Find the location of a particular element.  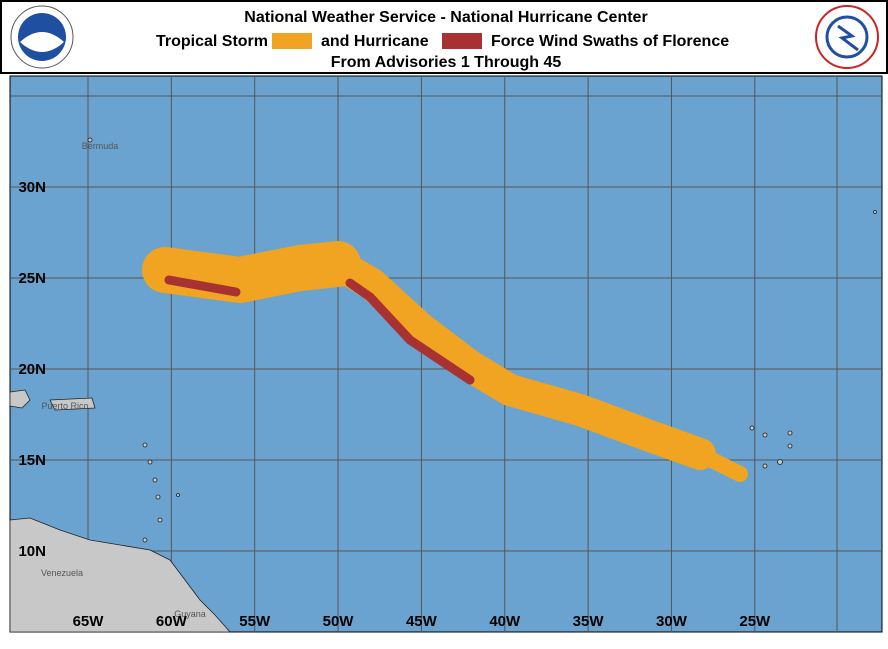

y-tick-label: 30N is located at coordinates (32, 187).